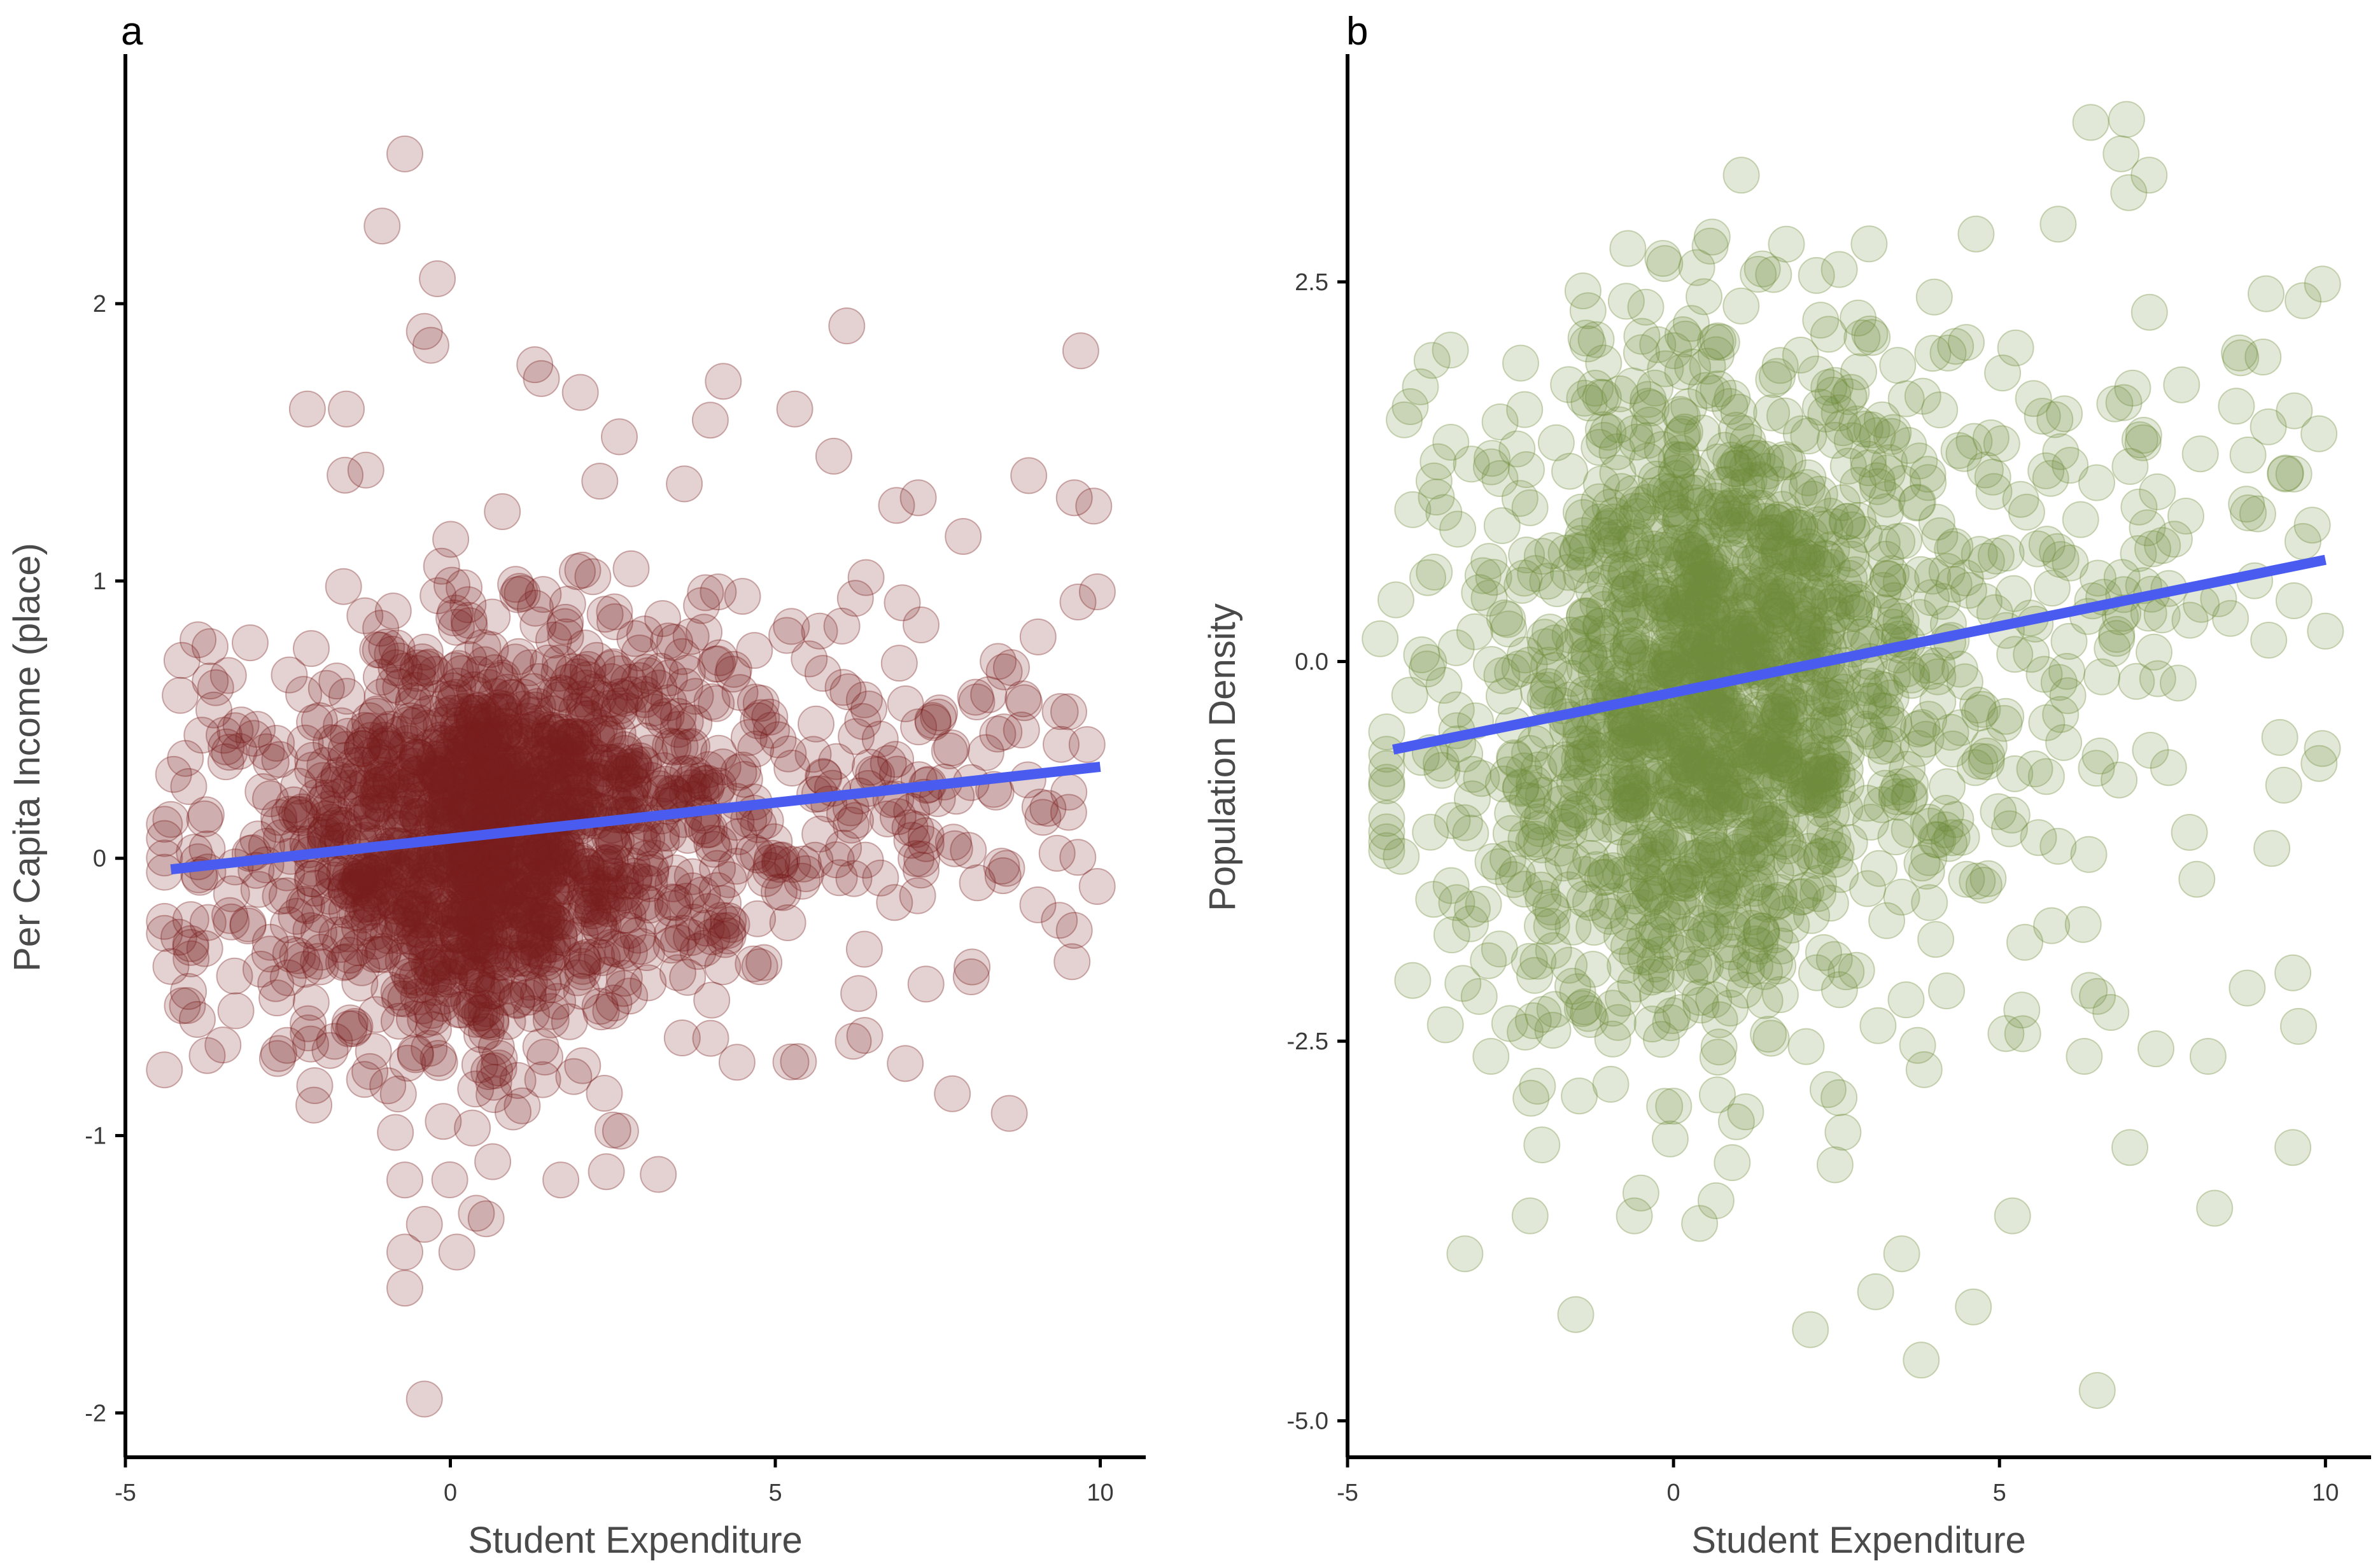 This screenshot has width=2380, height=1568. I want to click on panel-a-x-tick-label: -5, so click(125, 1493).